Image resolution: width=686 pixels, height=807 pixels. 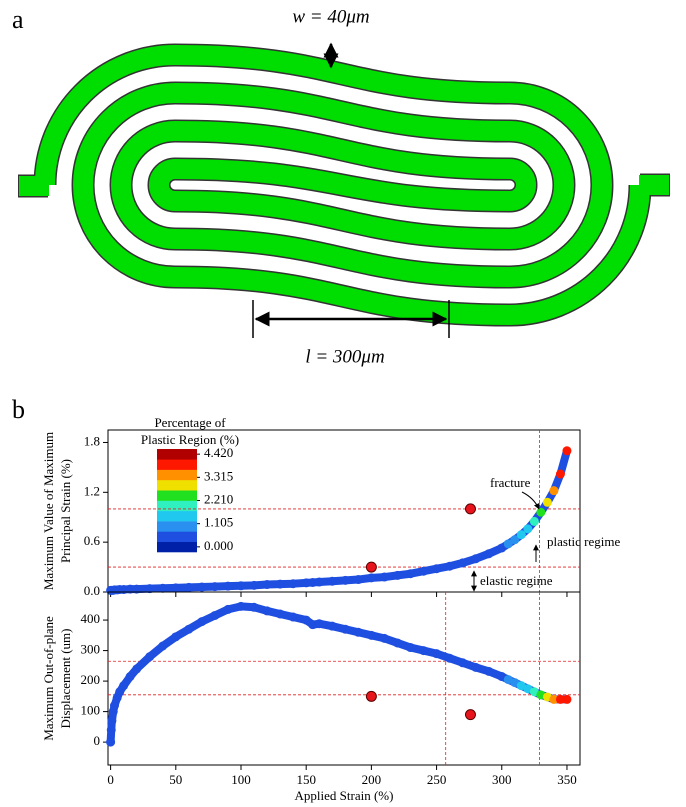 I want to click on colorbar-title: Plastic Region (%), so click(x=190, y=439).